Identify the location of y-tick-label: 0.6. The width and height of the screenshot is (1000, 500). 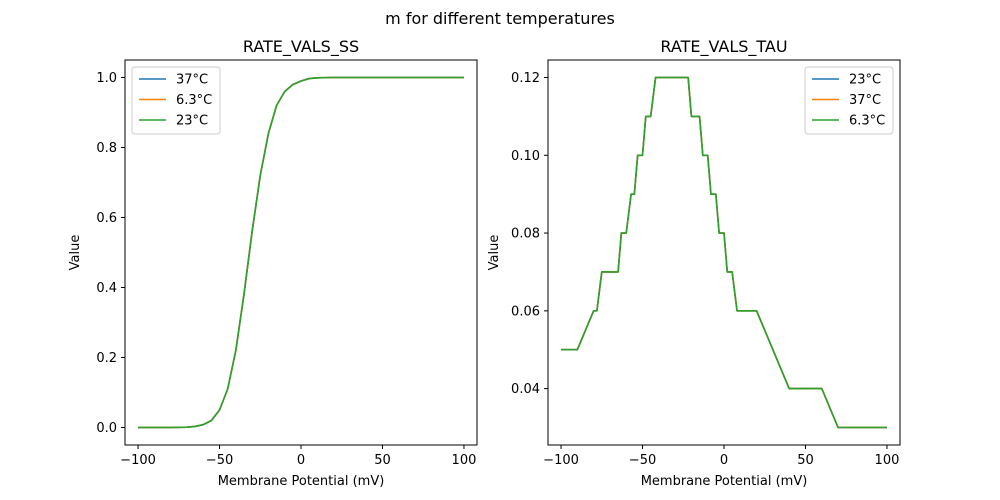
(106, 218).